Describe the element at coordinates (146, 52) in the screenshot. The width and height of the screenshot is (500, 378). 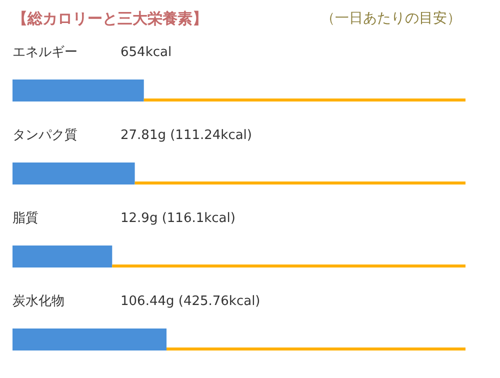
I see `annotation: 654kcal` at that location.